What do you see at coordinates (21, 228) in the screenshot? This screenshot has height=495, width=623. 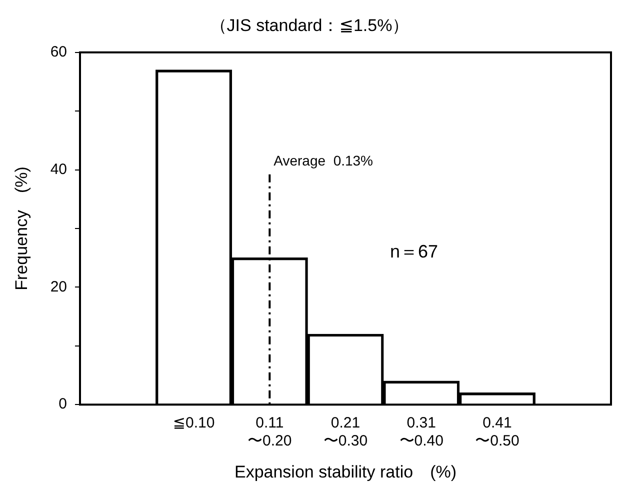 I see `y-axis-title: Frequency (%)` at bounding box center [21, 228].